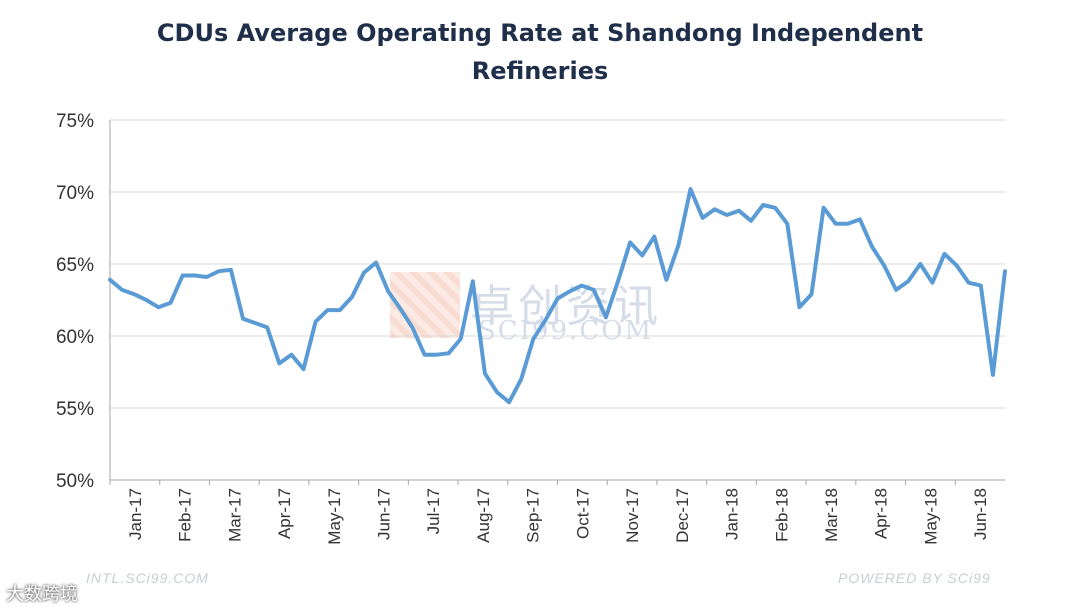 The height and width of the screenshot is (612, 1080). I want to click on x-tick-label: Jan-18, so click(732, 514).